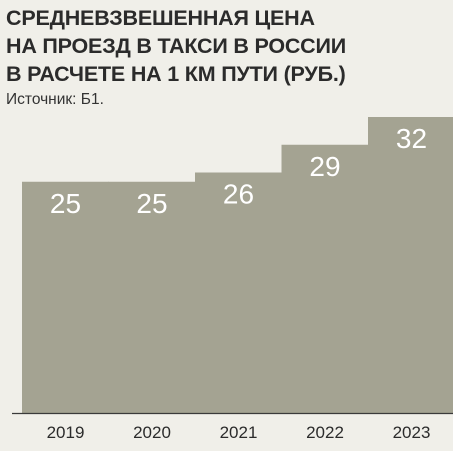 Image resolution: width=453 pixels, height=451 pixels. I want to click on bar-2023, so click(410, 265).